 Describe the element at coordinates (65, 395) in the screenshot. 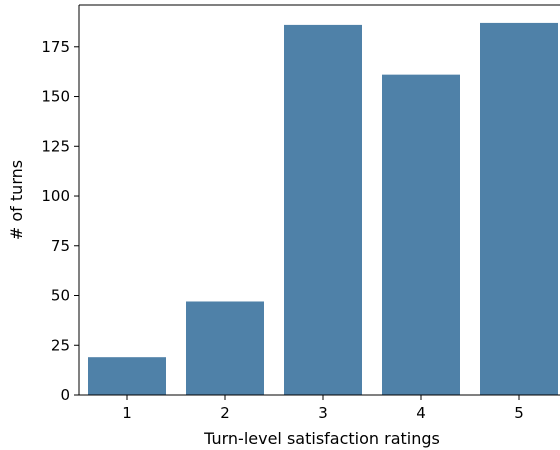

I see `y-tick-label: 0` at that location.